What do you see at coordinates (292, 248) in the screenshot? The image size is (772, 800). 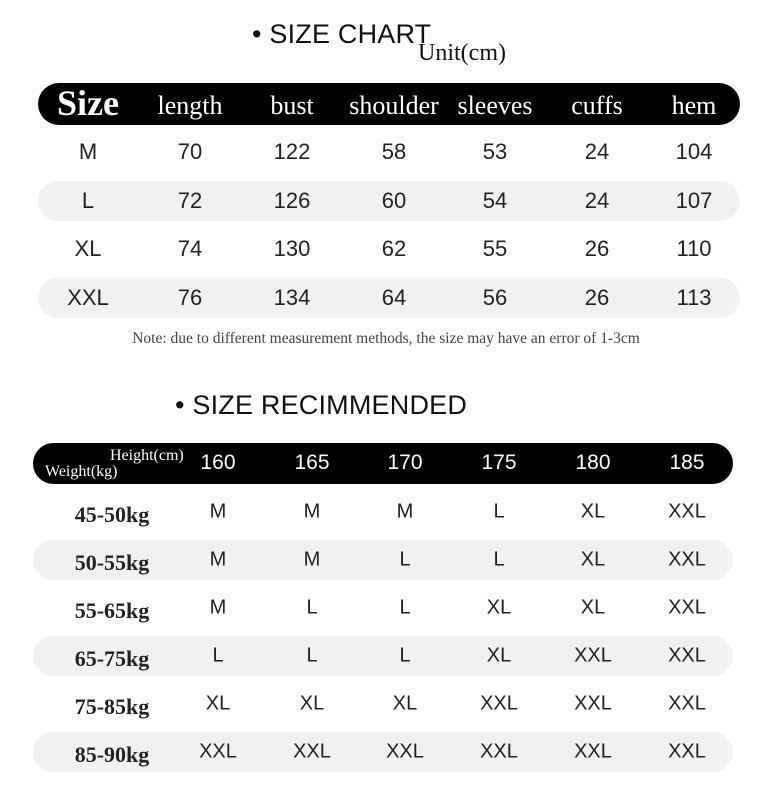 I see `table-cell: 130` at bounding box center [292, 248].